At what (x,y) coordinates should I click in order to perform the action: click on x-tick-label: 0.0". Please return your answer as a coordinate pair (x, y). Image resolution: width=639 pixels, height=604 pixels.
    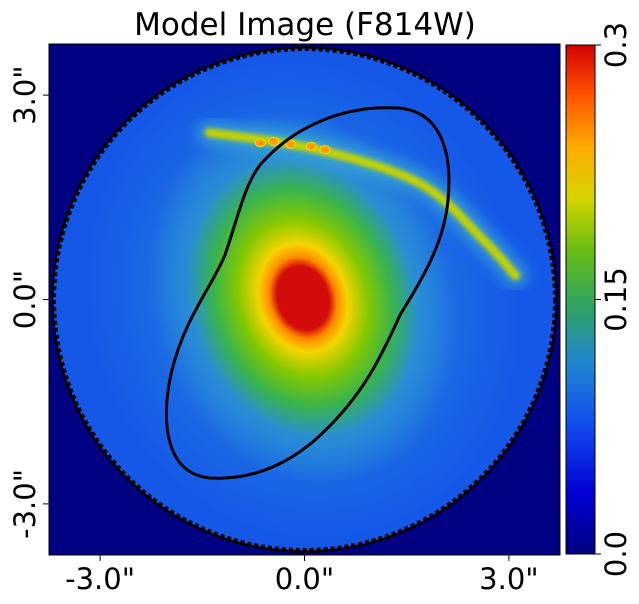
    Looking at the image, I should click on (304, 579).